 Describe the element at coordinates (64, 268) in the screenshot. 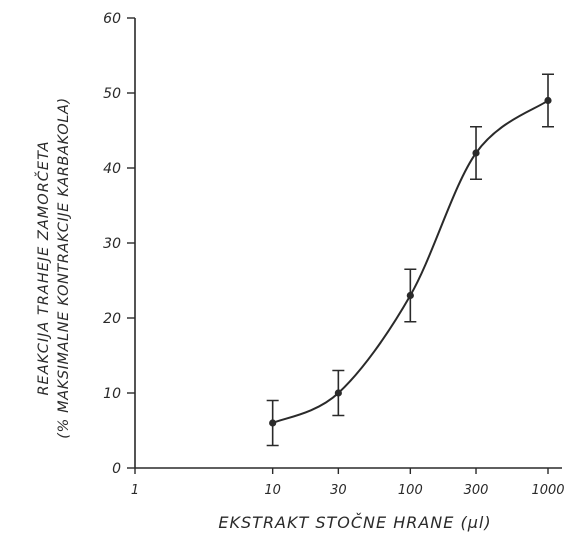

I see `y-axis-title-line2: (% MAKSIMALNE KONTRAKCIJE KARBAKOLA)` at that location.